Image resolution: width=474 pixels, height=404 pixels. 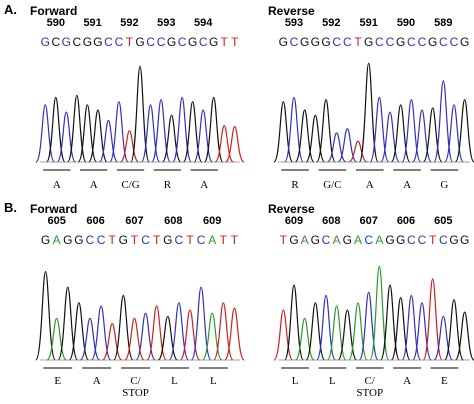 I want to click on position-number: 589, so click(x=443, y=23).